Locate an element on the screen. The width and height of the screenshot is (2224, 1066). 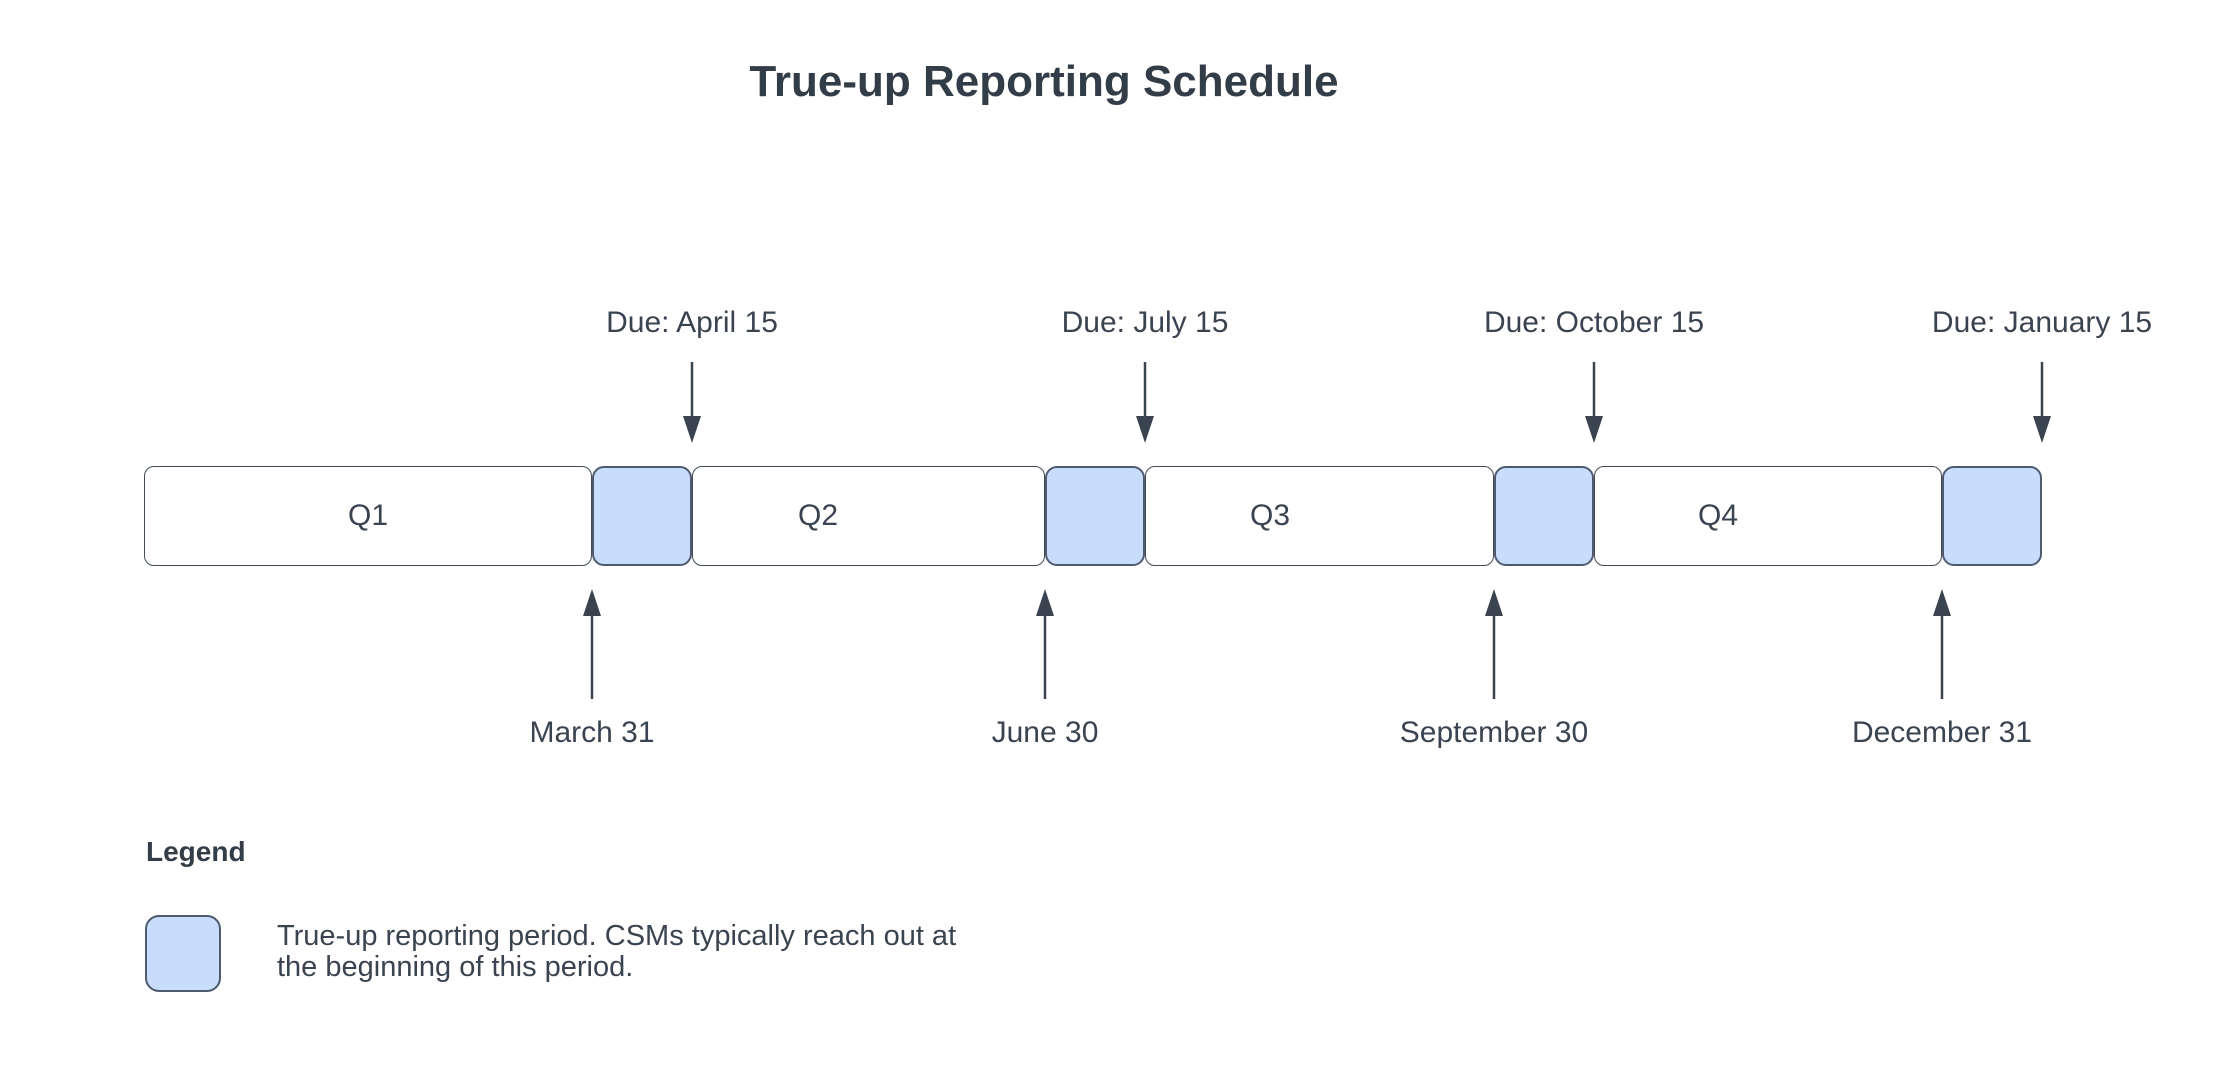
legend-heading: Legend is located at coordinates (196, 851).